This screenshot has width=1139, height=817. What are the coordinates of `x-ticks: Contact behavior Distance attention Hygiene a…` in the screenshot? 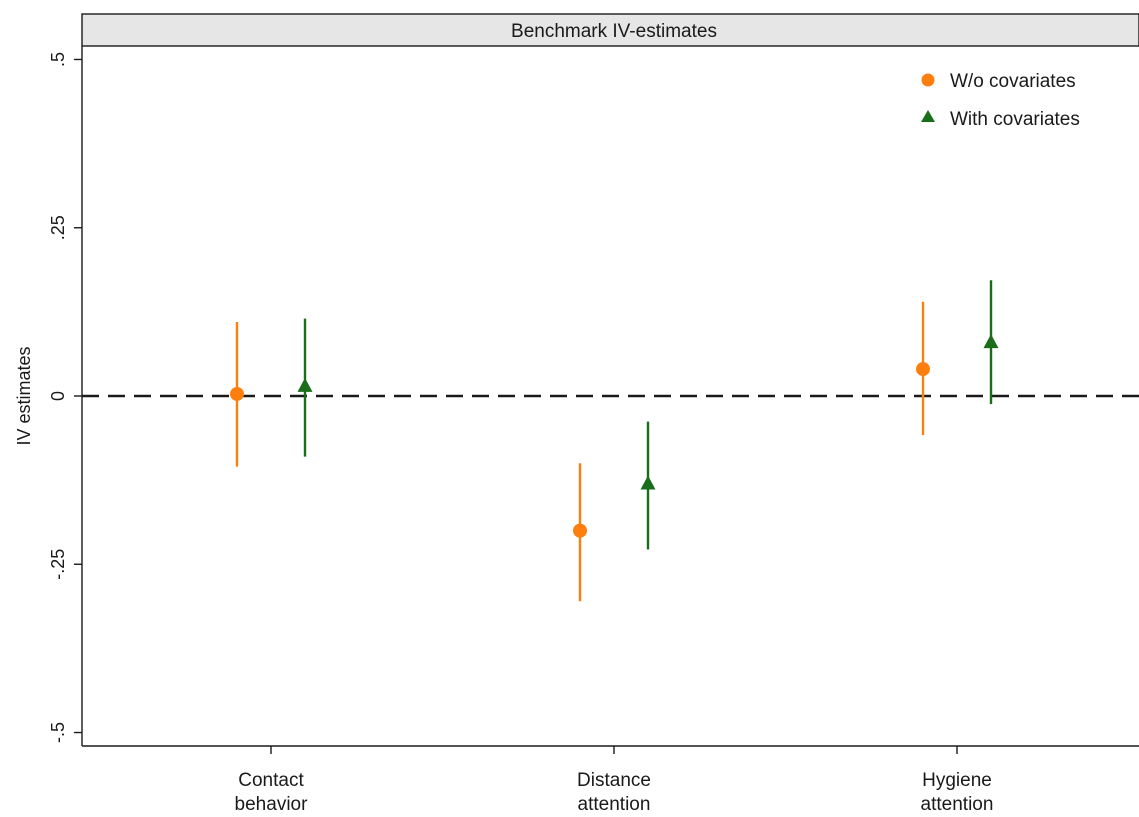 It's located at (614, 780).